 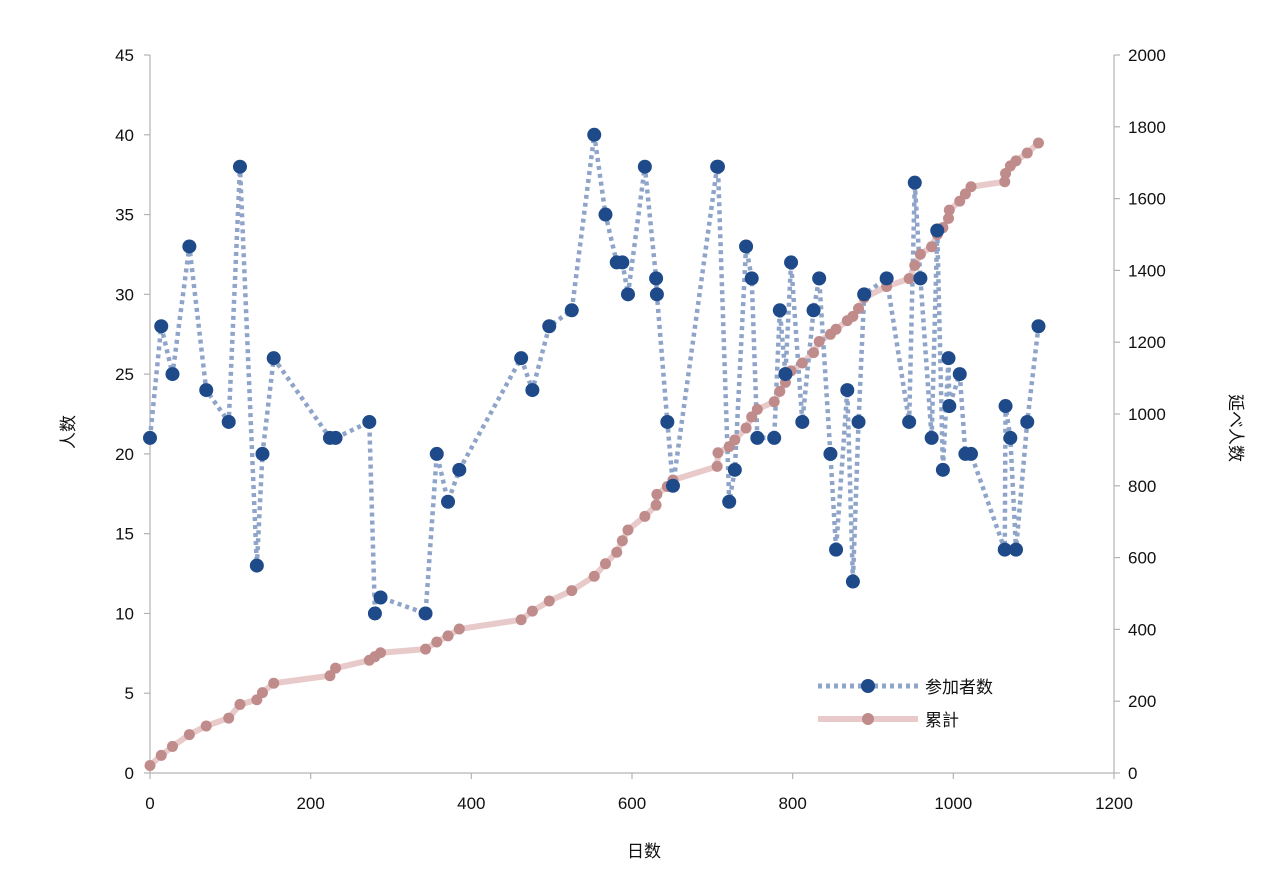 I want to click on right-y-tick-label: 1400, so click(x=1147, y=270).